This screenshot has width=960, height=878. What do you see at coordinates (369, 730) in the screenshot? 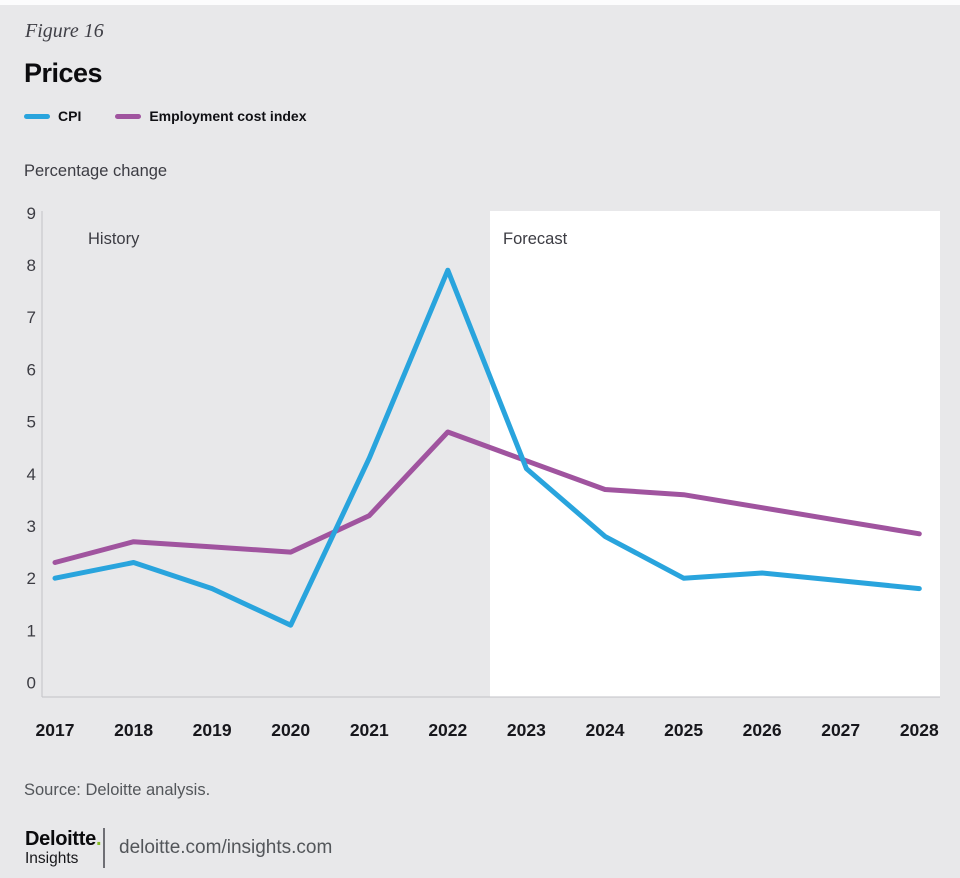
I see `x-tick-label: 2021` at bounding box center [369, 730].